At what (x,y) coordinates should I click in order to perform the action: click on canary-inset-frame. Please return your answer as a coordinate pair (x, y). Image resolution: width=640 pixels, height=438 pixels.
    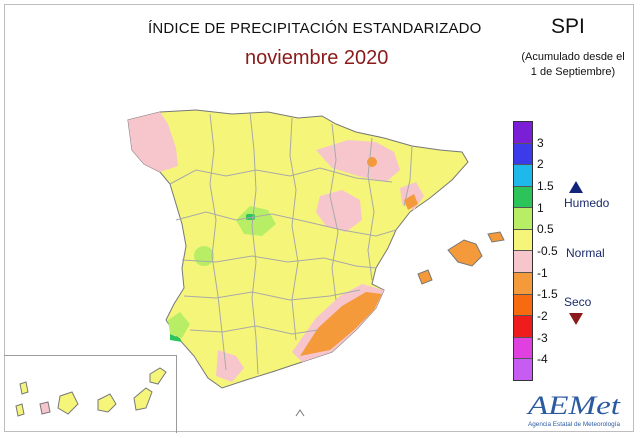
    Looking at the image, I should click on (90, 394).